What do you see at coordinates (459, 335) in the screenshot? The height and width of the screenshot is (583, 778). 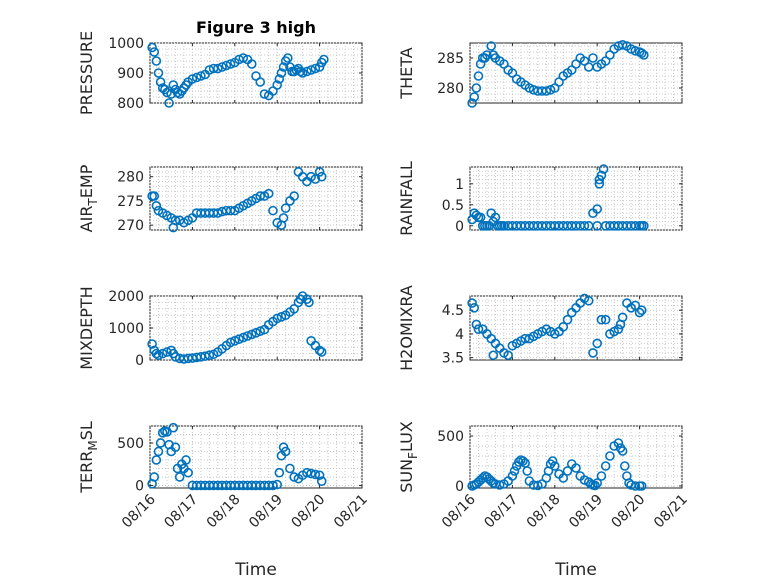 I see `y-tick-label: 4` at bounding box center [459, 335].